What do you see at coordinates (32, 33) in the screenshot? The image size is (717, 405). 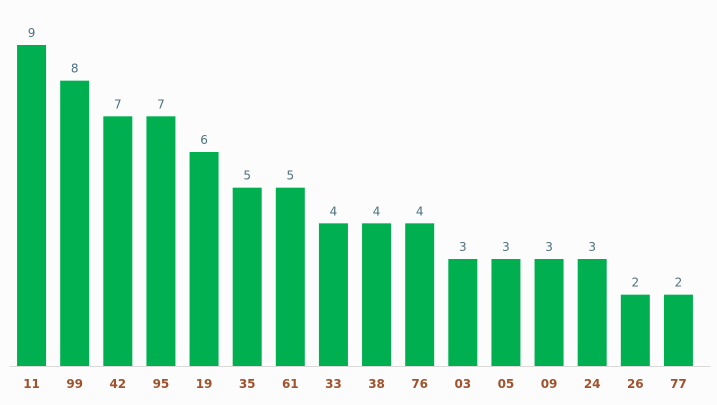 I see `value-label-11: 9` at bounding box center [32, 33].